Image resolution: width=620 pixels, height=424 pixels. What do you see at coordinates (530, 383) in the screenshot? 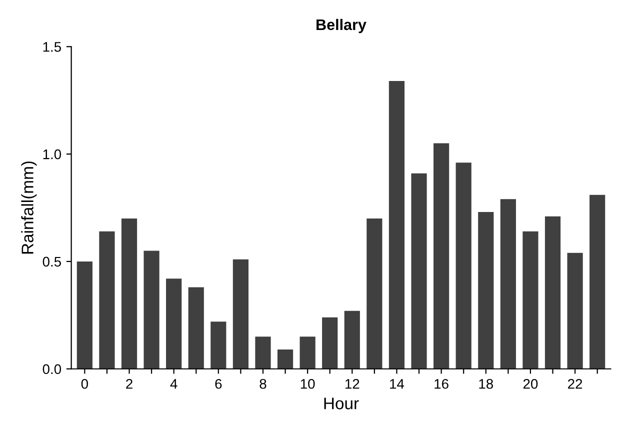
I see `x-tick-label: 20` at bounding box center [530, 383].